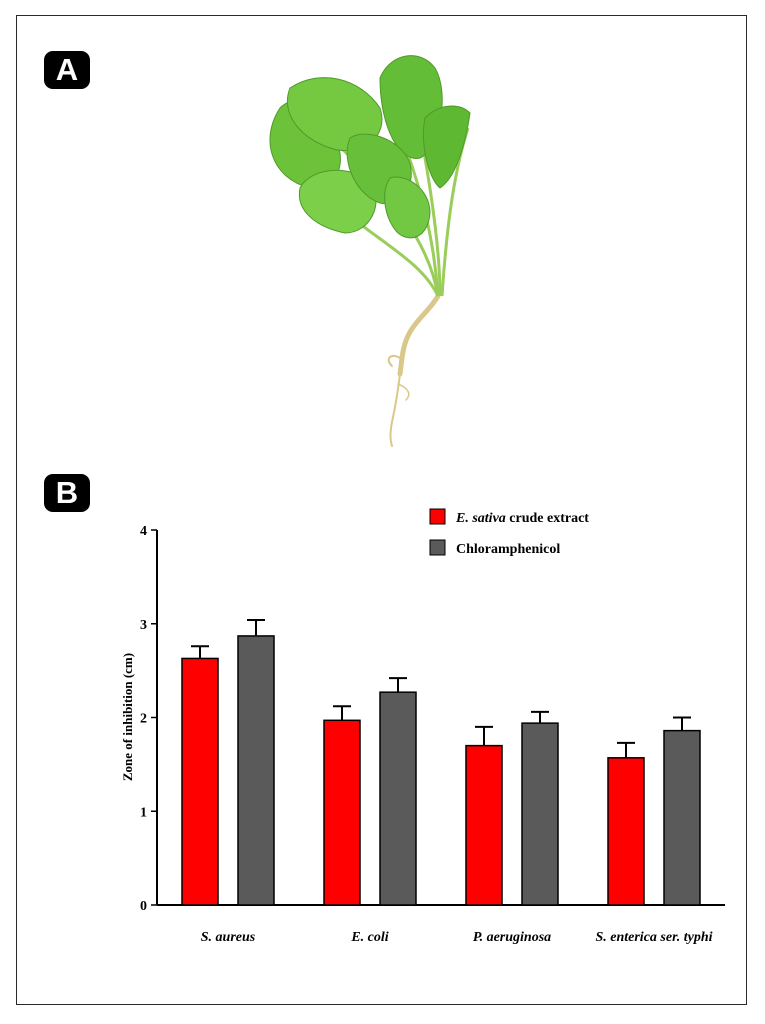 The height and width of the screenshot is (1024, 765). I want to click on y-axis-label: Zone of inhibition (cm), so click(127, 717).